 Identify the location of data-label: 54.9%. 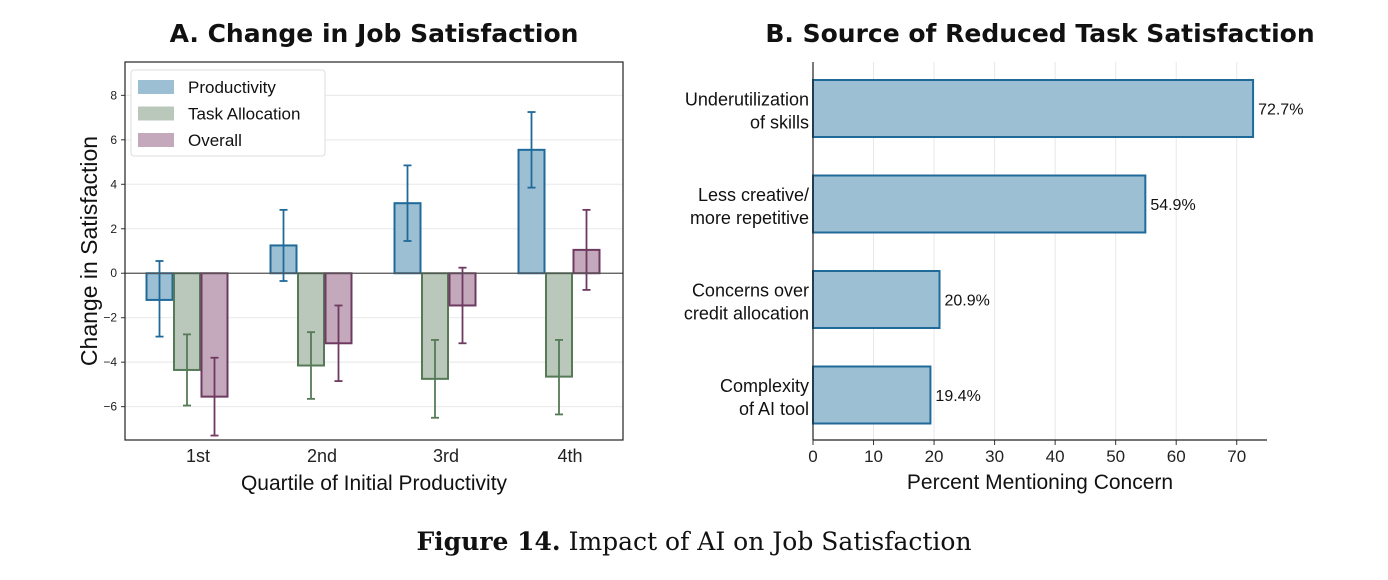
(1172, 205).